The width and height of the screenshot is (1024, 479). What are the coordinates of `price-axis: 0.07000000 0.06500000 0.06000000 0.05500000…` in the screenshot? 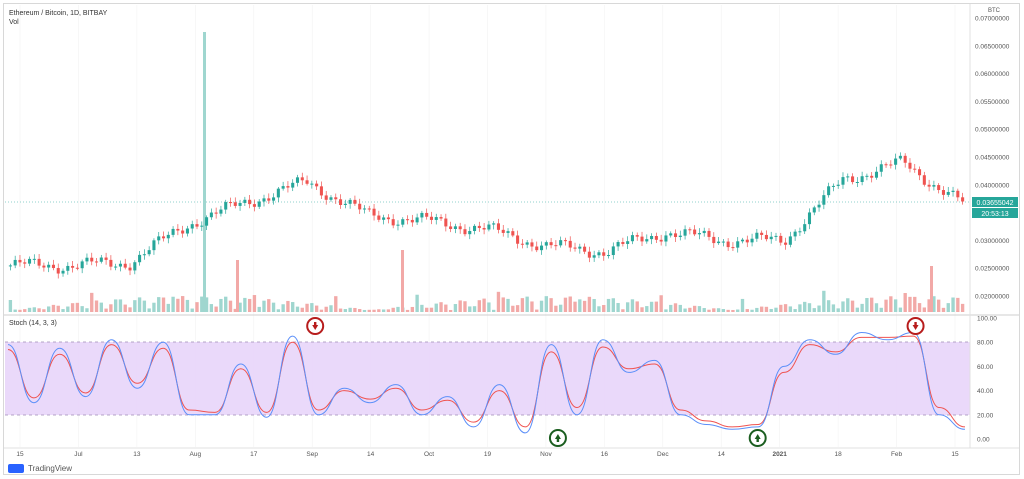 It's located at (992, 230).